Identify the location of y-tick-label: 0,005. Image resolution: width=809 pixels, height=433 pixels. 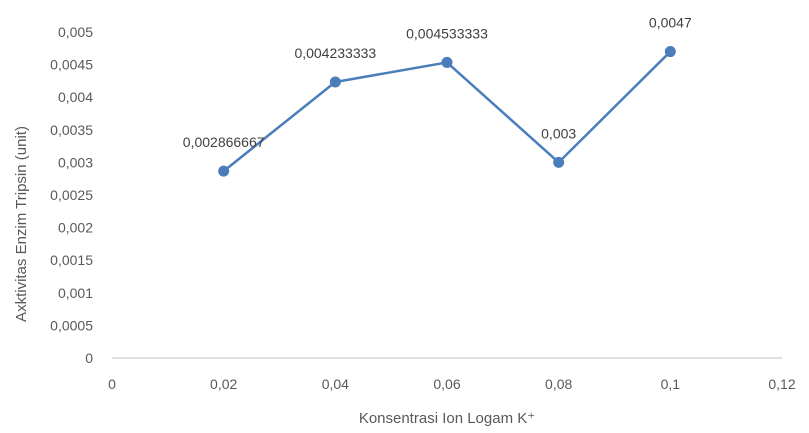
(75, 32).